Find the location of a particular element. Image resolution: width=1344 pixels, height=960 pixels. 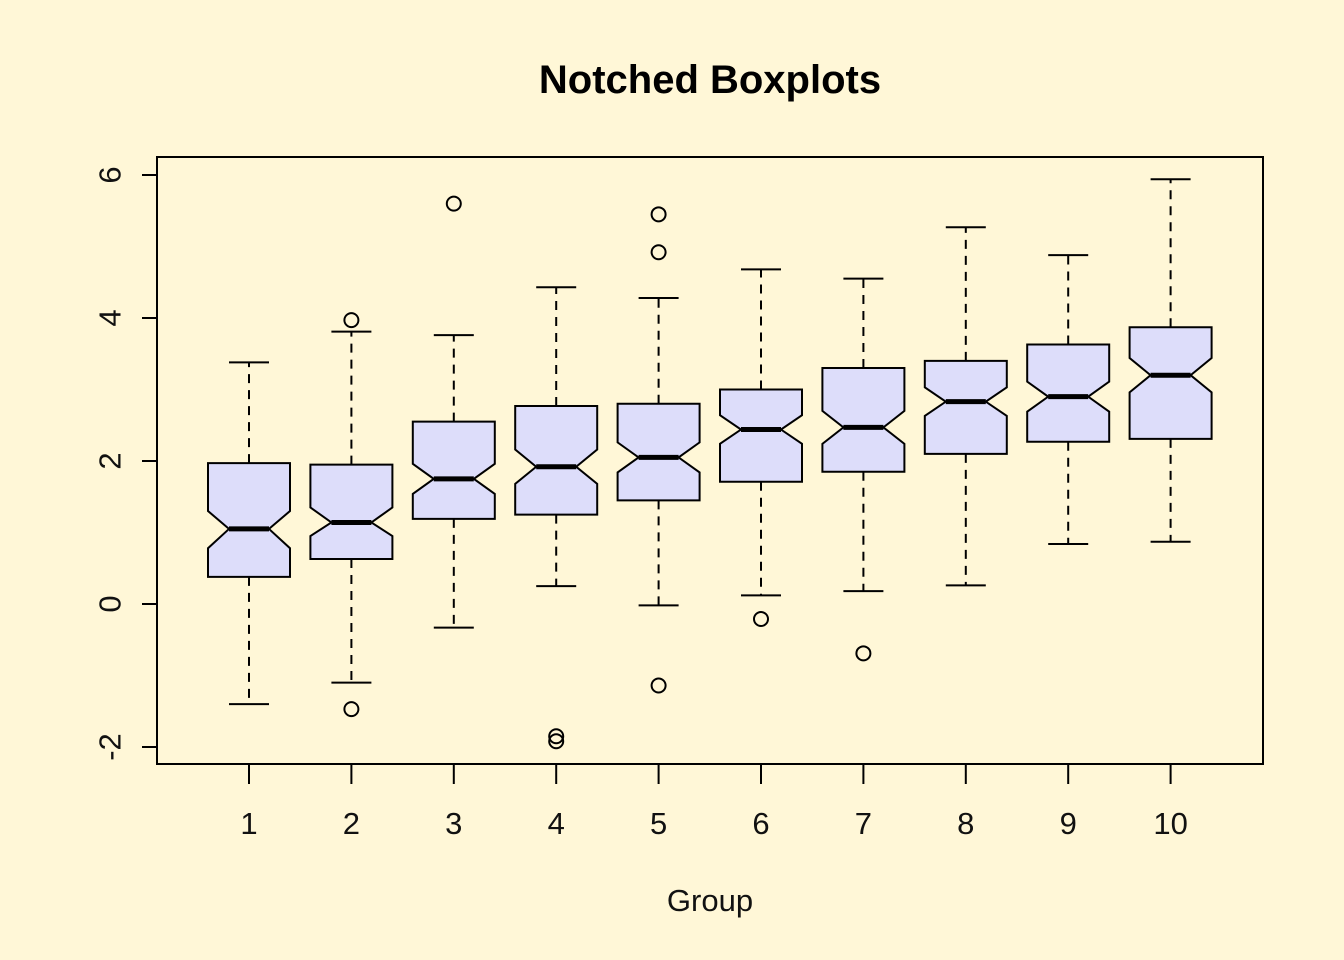

x-axis: 1 2 3 4 5 6 7 8 9 10 is located at coordinates (714, 802).